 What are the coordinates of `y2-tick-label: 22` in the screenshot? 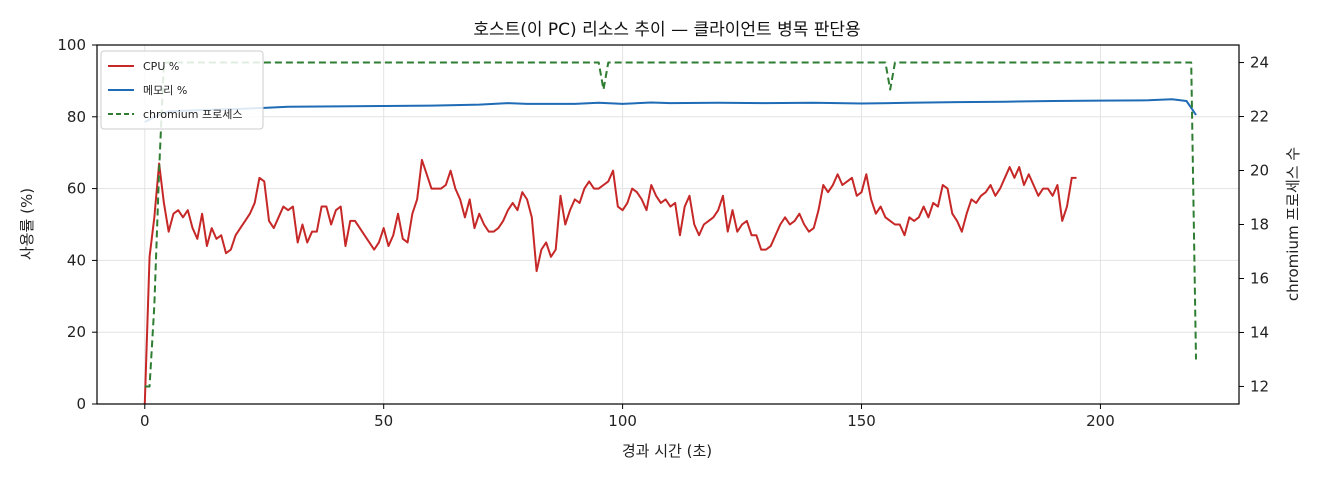 It's located at (1259, 117).